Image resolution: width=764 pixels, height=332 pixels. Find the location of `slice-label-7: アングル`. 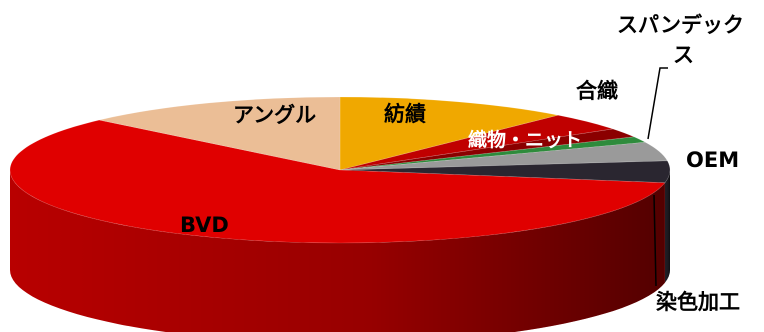

slice-label-7: アングル is located at coordinates (274, 115).